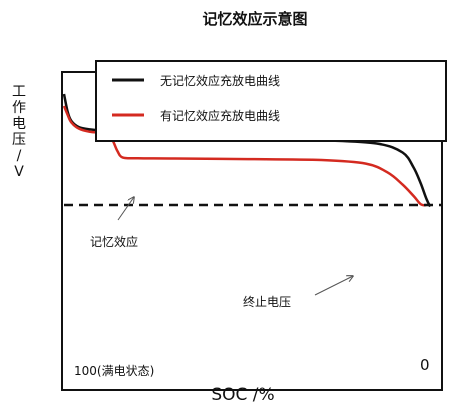 The image size is (465, 409). What do you see at coordinates (333, 286) in the screenshot?
I see `annotation-cutoff-voltage-arrow` at bounding box center [333, 286].